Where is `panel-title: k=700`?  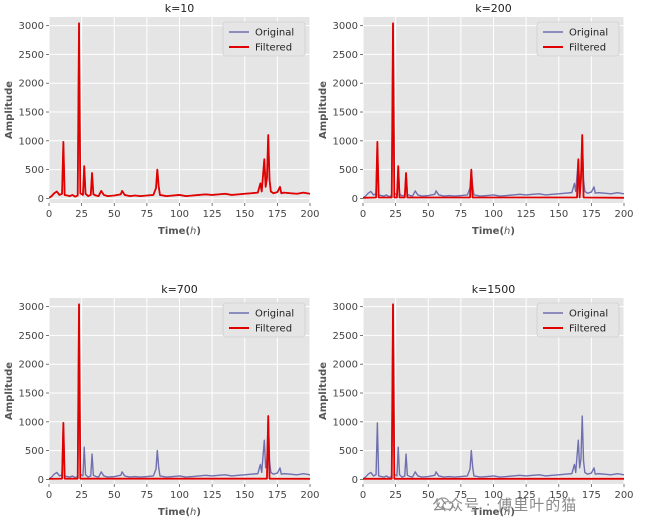
panel-title: k=700 is located at coordinates (179, 289).